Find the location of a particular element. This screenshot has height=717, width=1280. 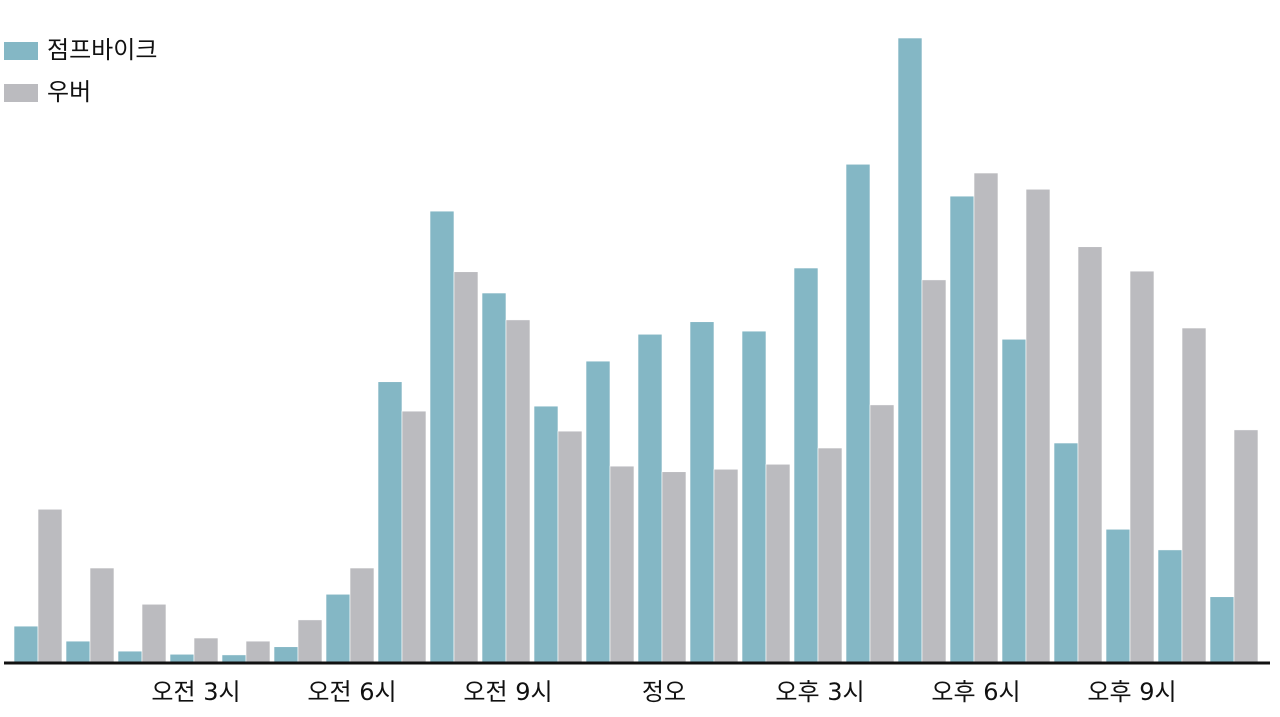

legend-label: 점프바이크 is located at coordinates (102, 50).